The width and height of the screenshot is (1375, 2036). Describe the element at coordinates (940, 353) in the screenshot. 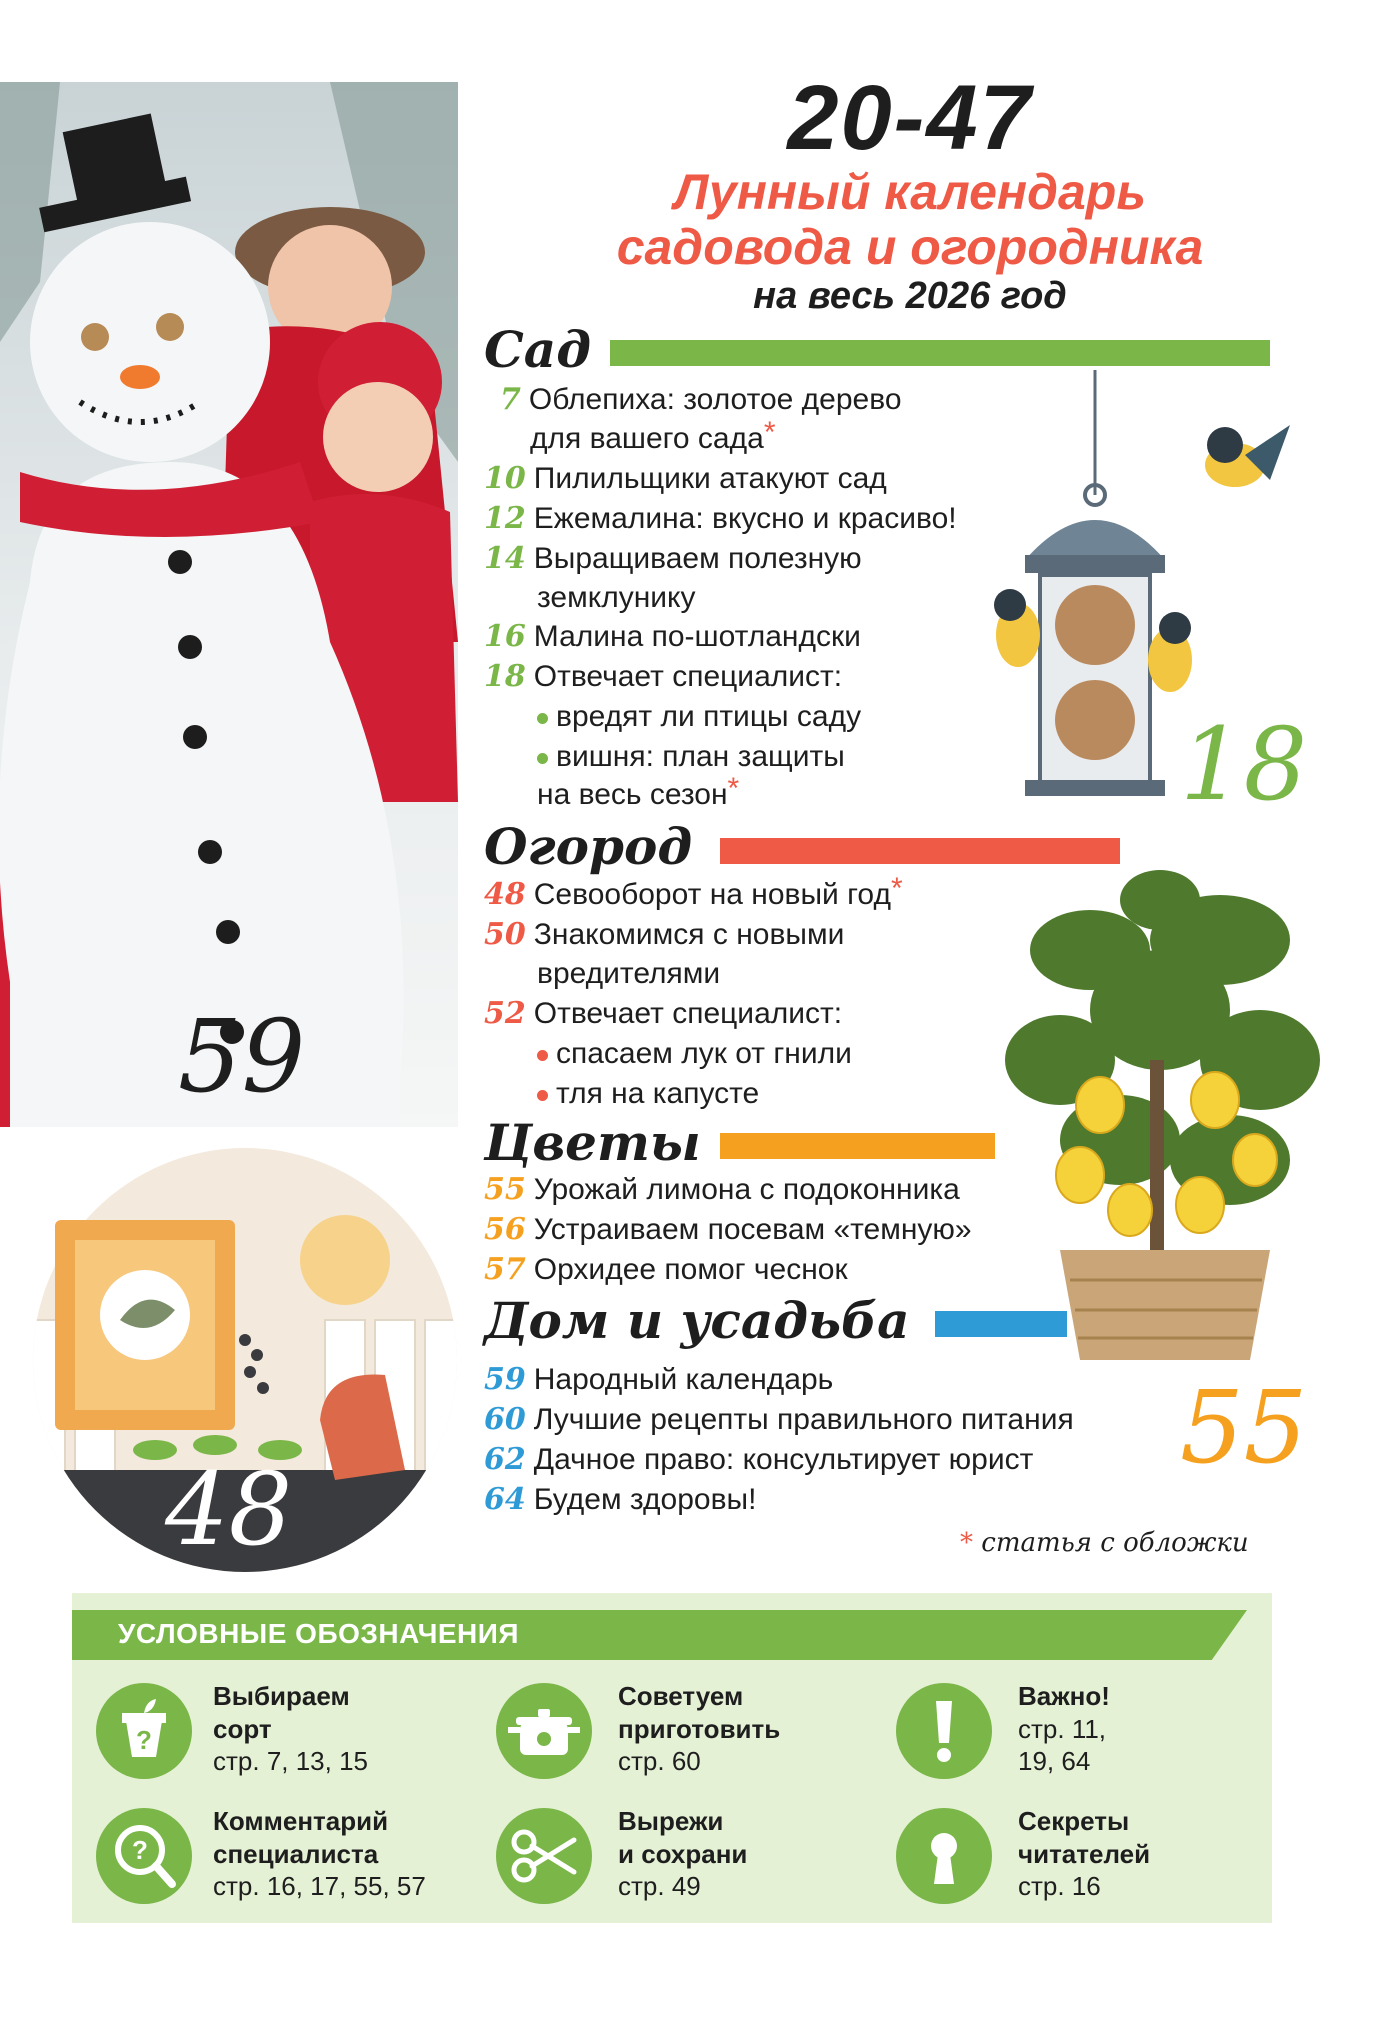

I see `section-bar-garden` at that location.